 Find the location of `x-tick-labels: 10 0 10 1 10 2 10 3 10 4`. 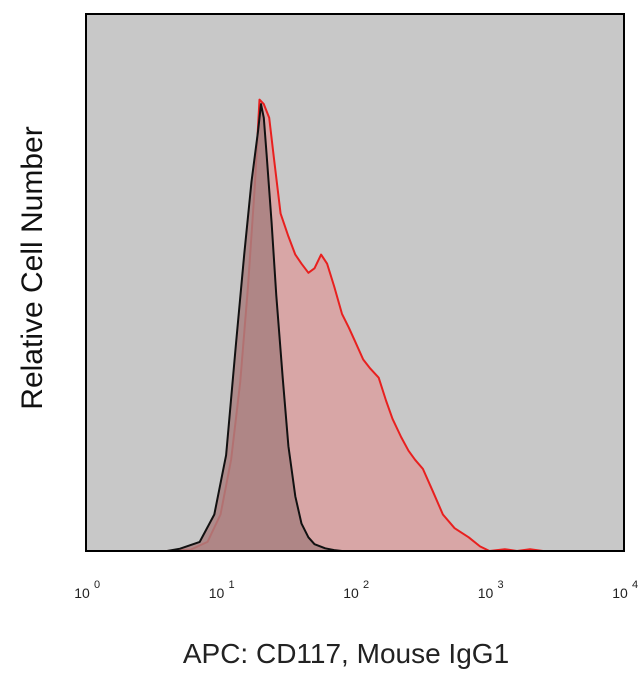

x-tick-labels: 10 0 10 1 10 2 10 3 10 4 is located at coordinates (356, 590).